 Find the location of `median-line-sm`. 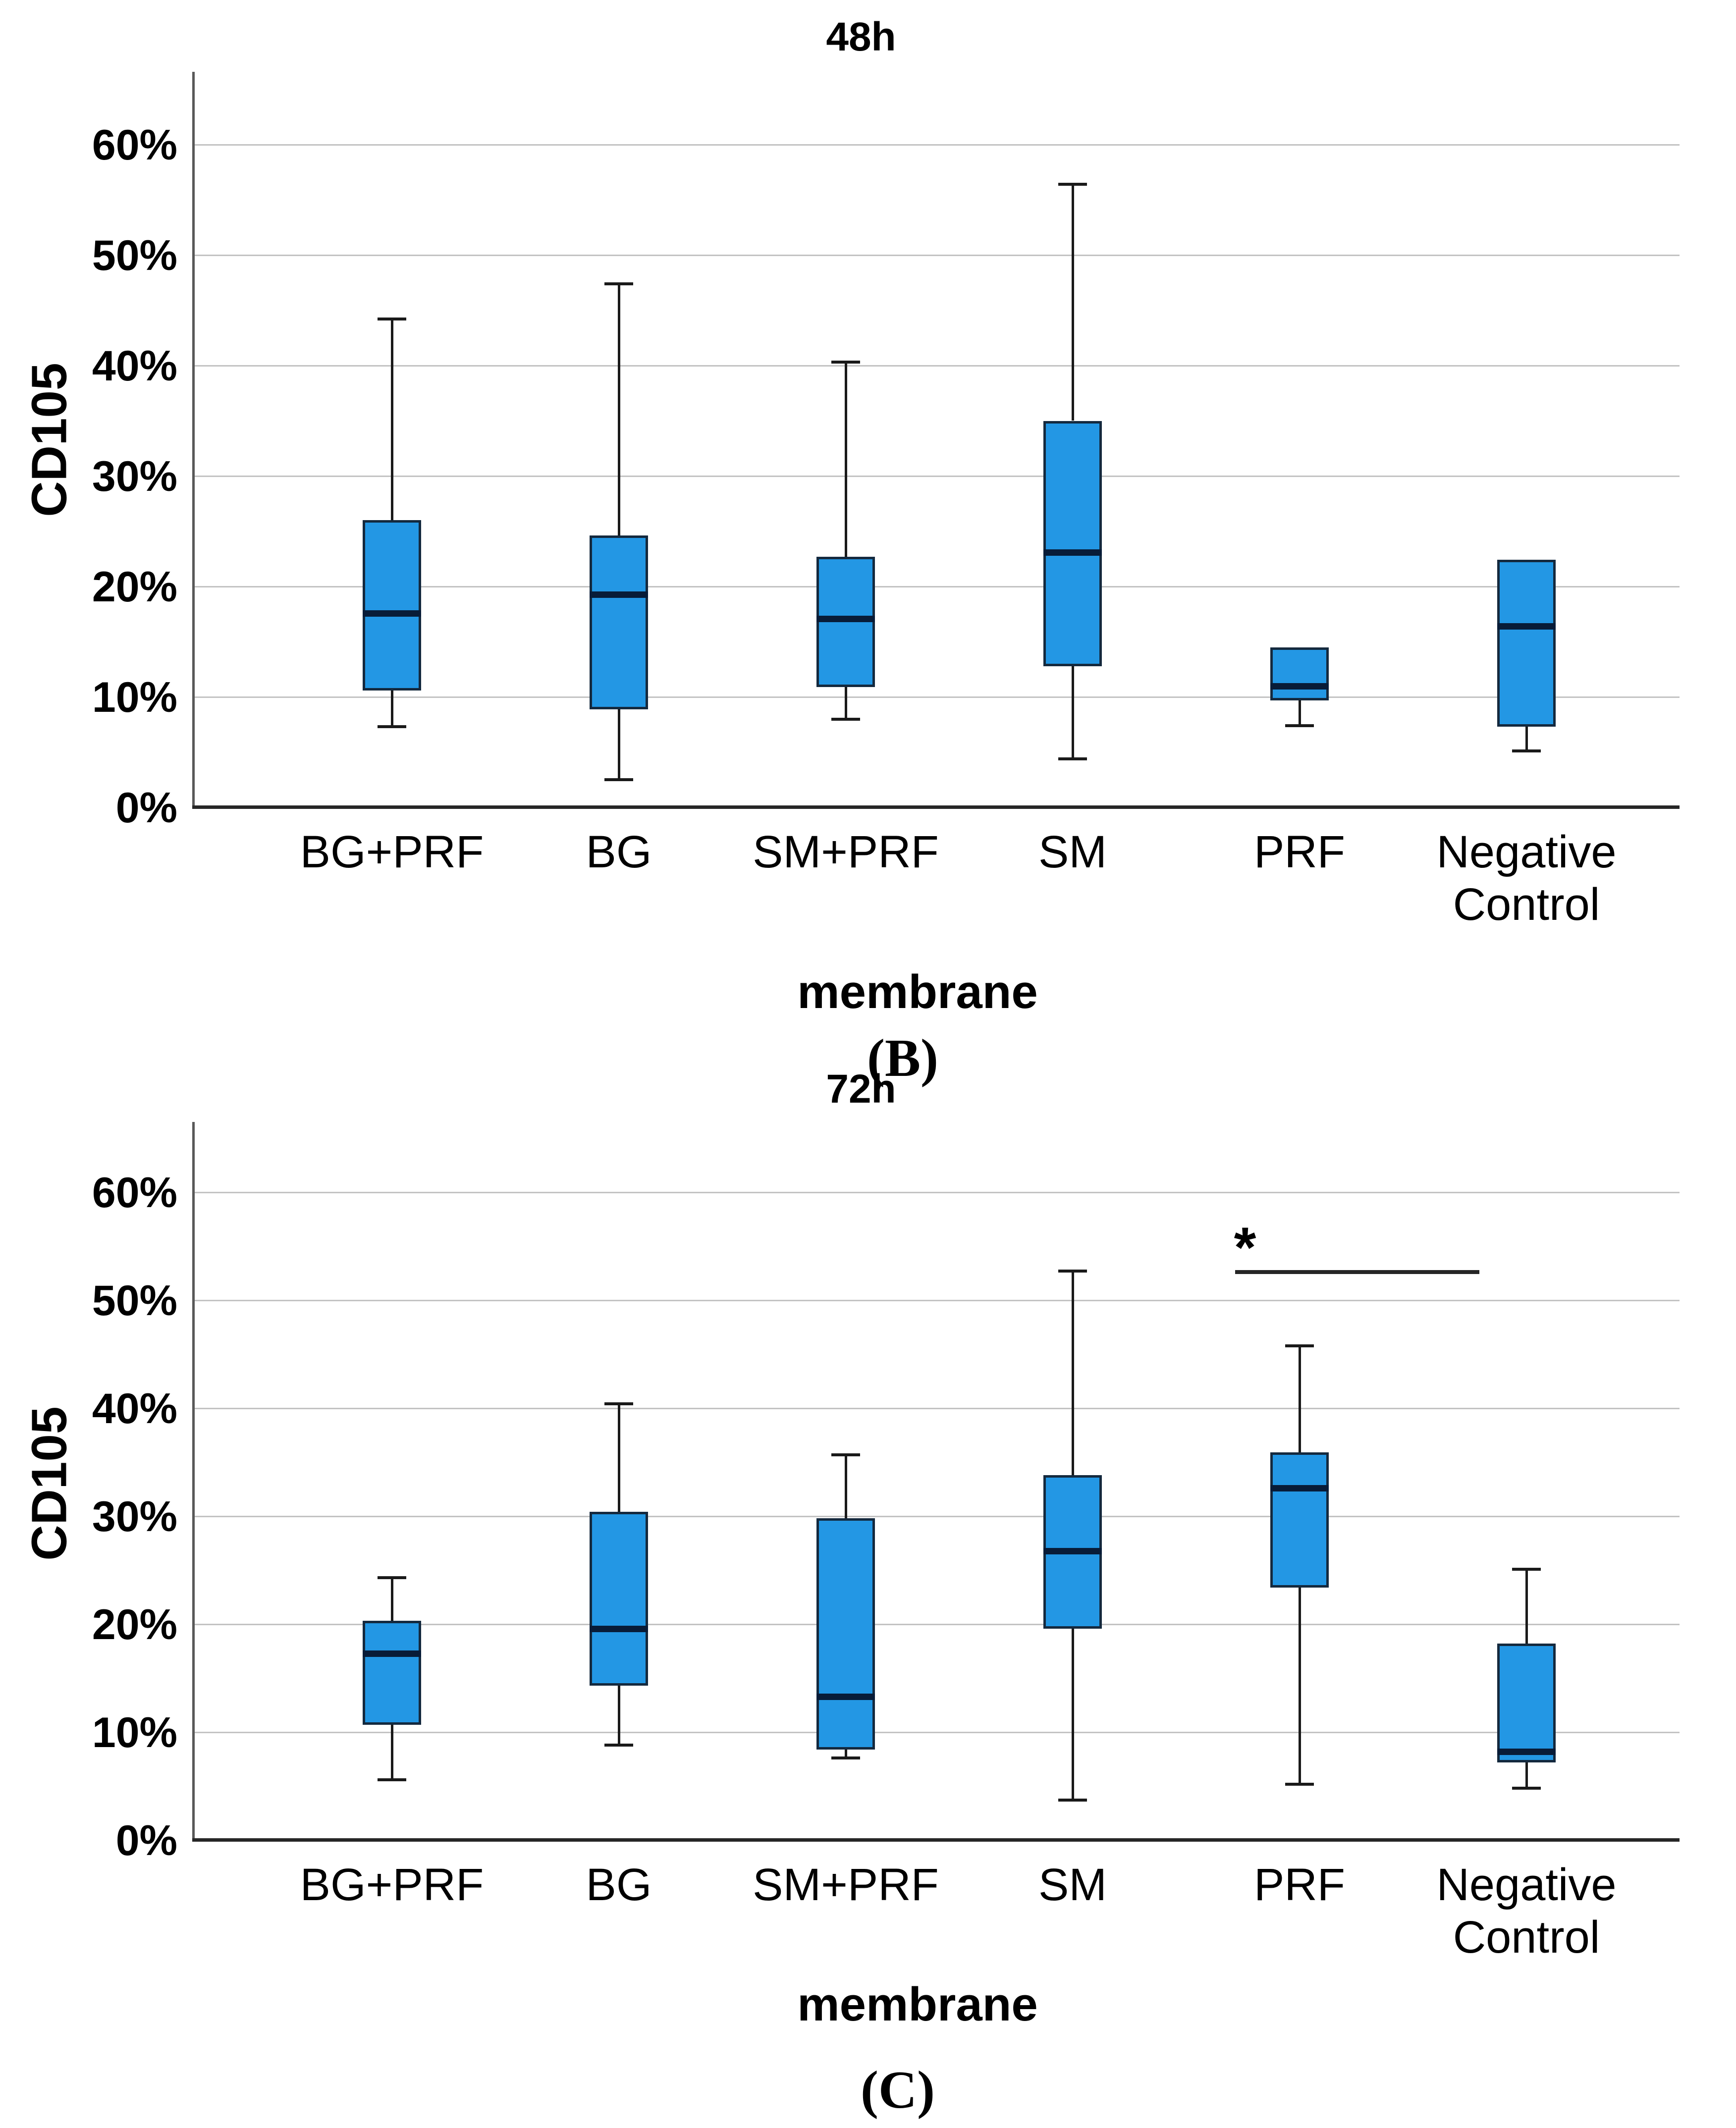

median-line-sm is located at coordinates (1072, 552).